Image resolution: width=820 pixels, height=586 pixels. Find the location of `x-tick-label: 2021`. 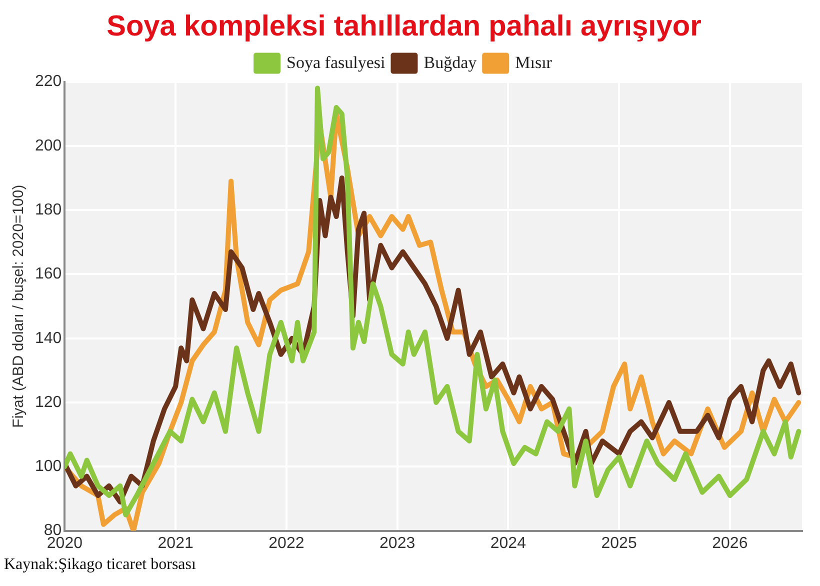

x-tick-label: 2021 is located at coordinates (176, 543).